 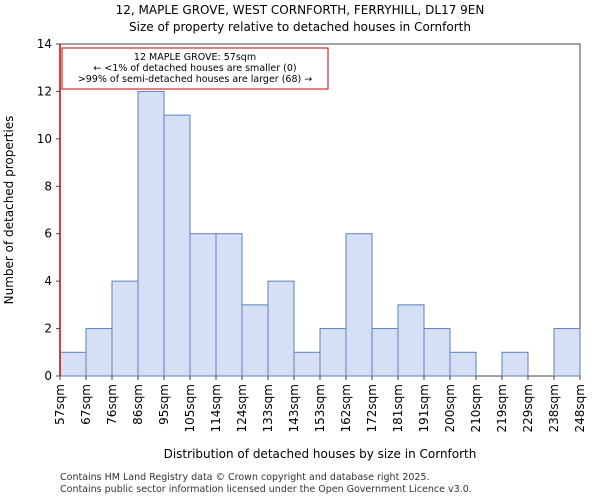 I want to click on x-tick-label: 105sqm, so click(x=190, y=408).